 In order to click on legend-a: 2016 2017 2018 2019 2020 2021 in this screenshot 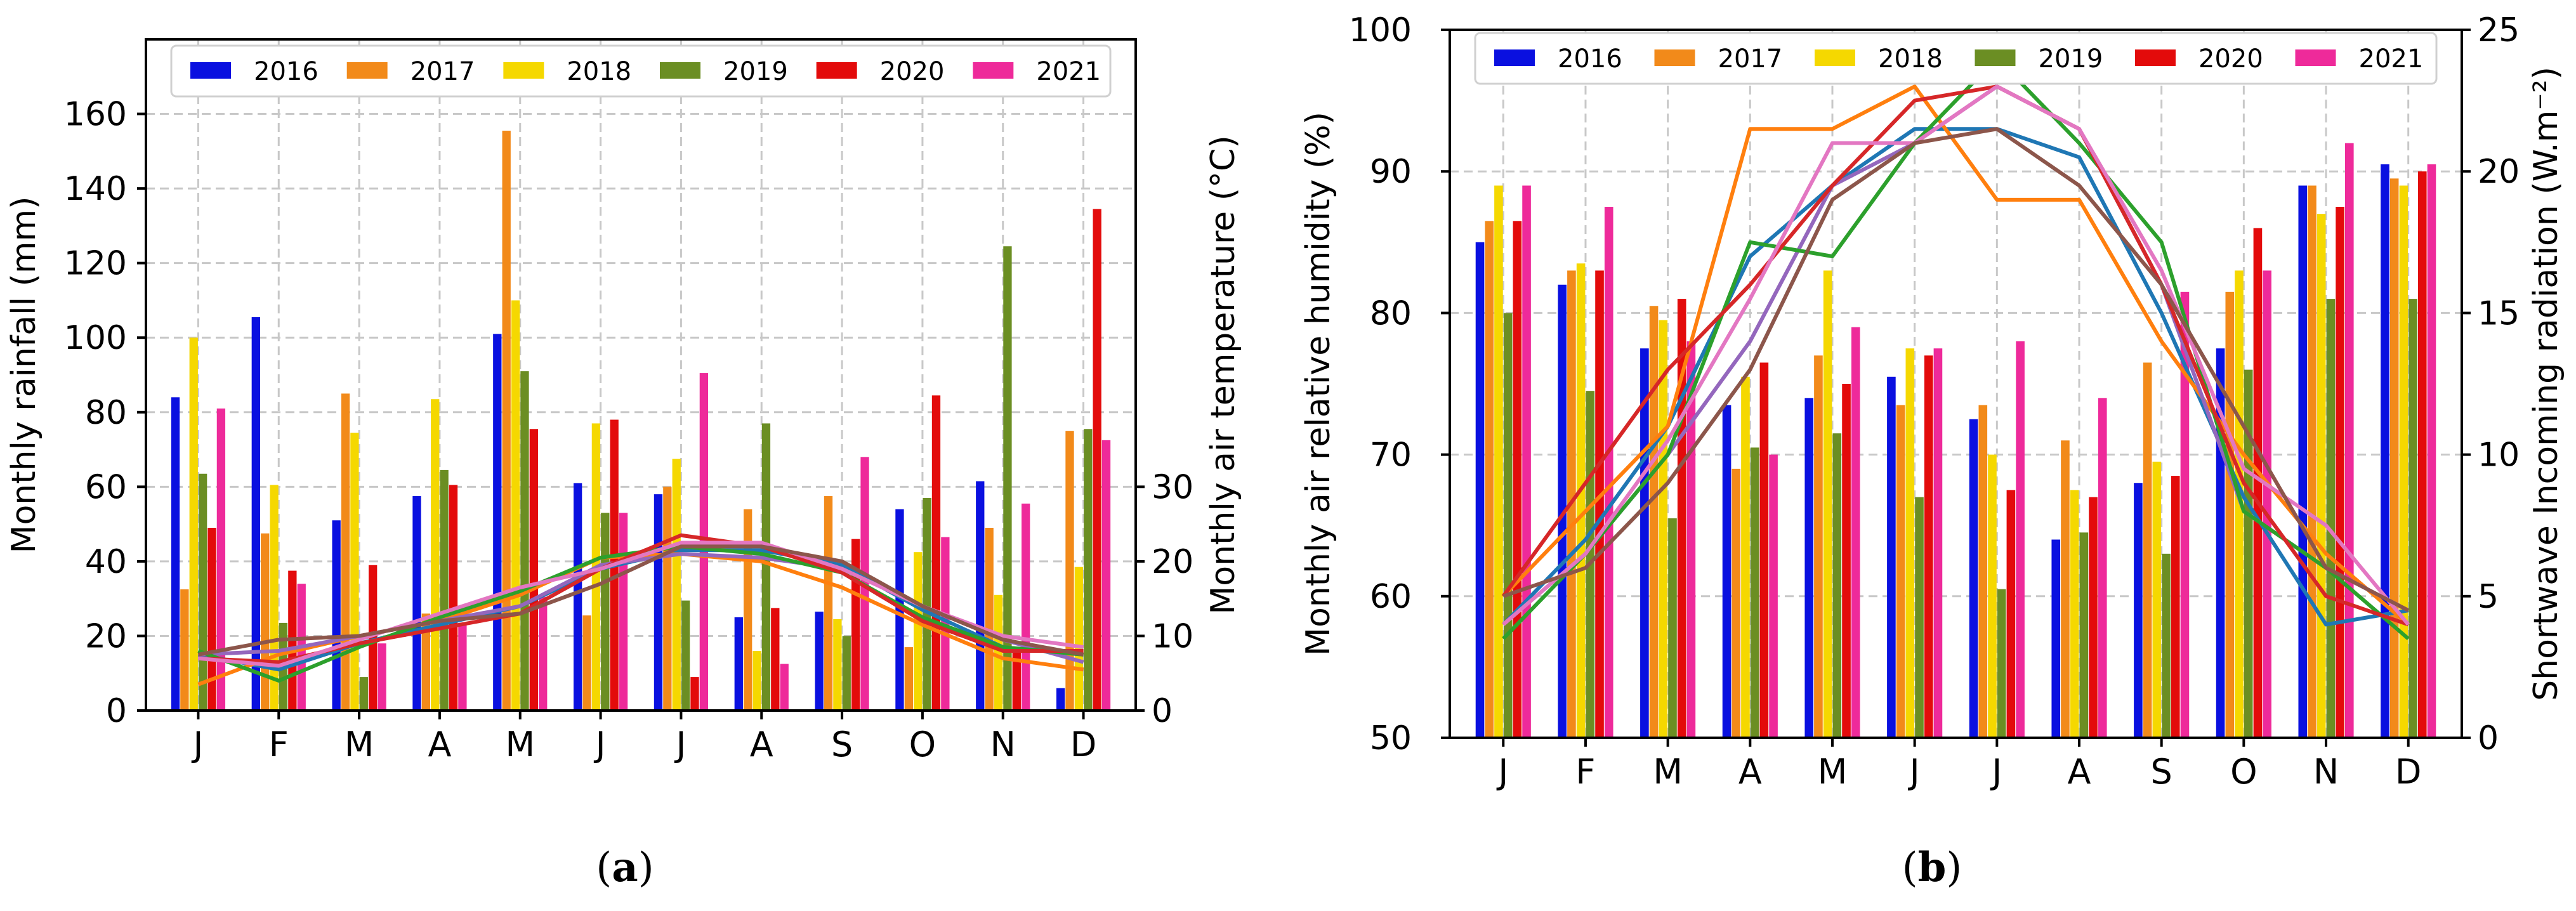, I will do `click(641, 71)`.